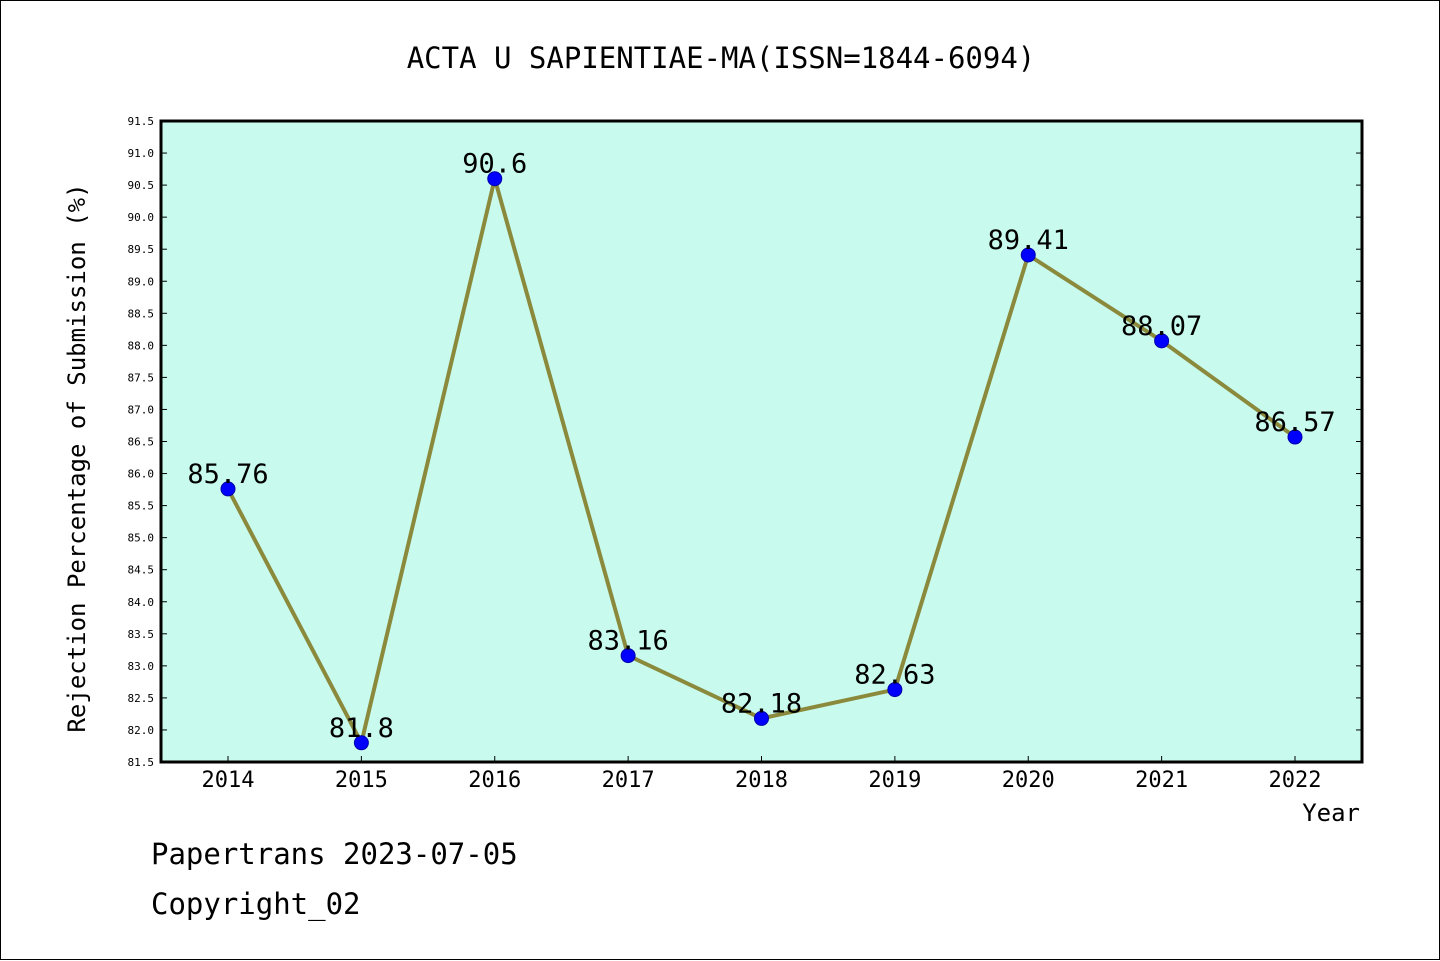  What do you see at coordinates (494, 780) in the screenshot?
I see `x-tick-label: 2016` at bounding box center [494, 780].